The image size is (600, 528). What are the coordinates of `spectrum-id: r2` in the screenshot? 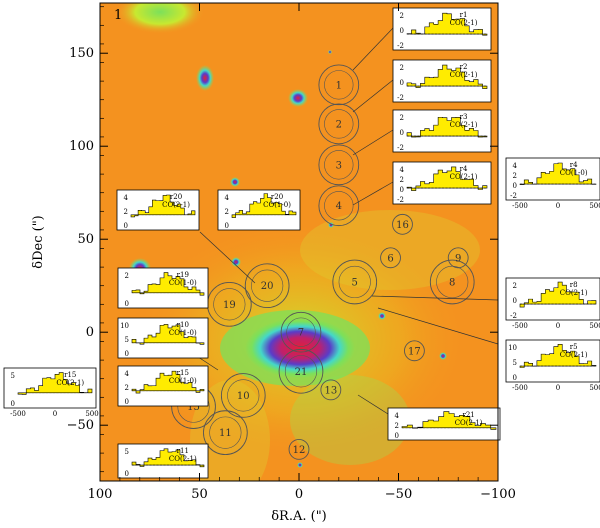 It's located at (464, 67).